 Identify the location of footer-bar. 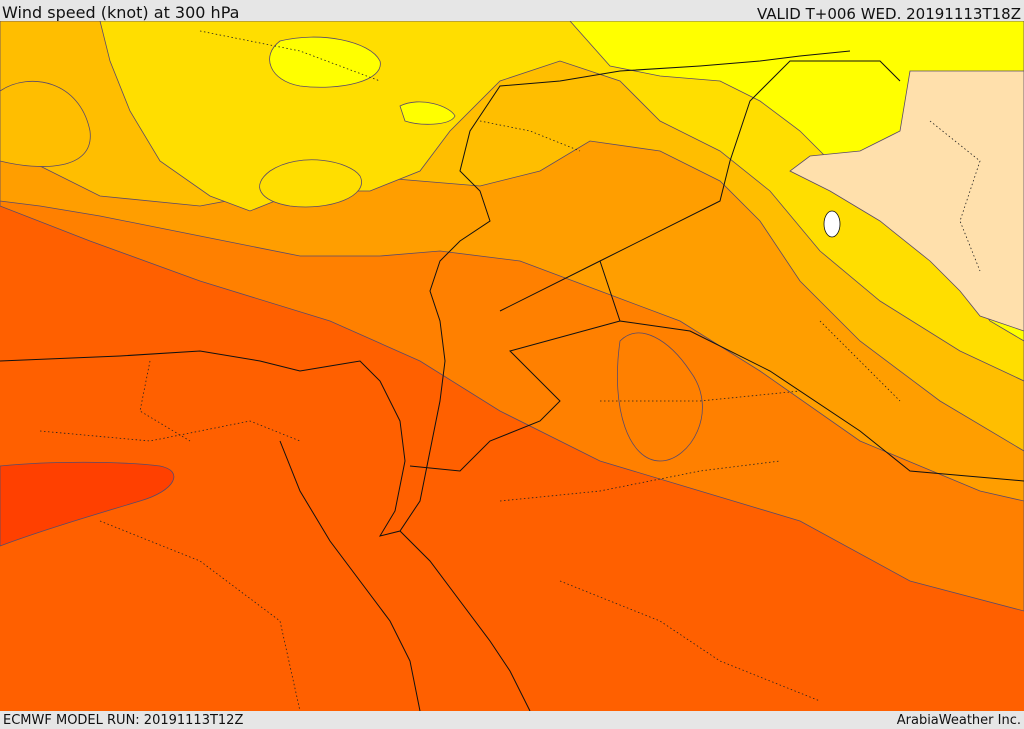
(512, 720).